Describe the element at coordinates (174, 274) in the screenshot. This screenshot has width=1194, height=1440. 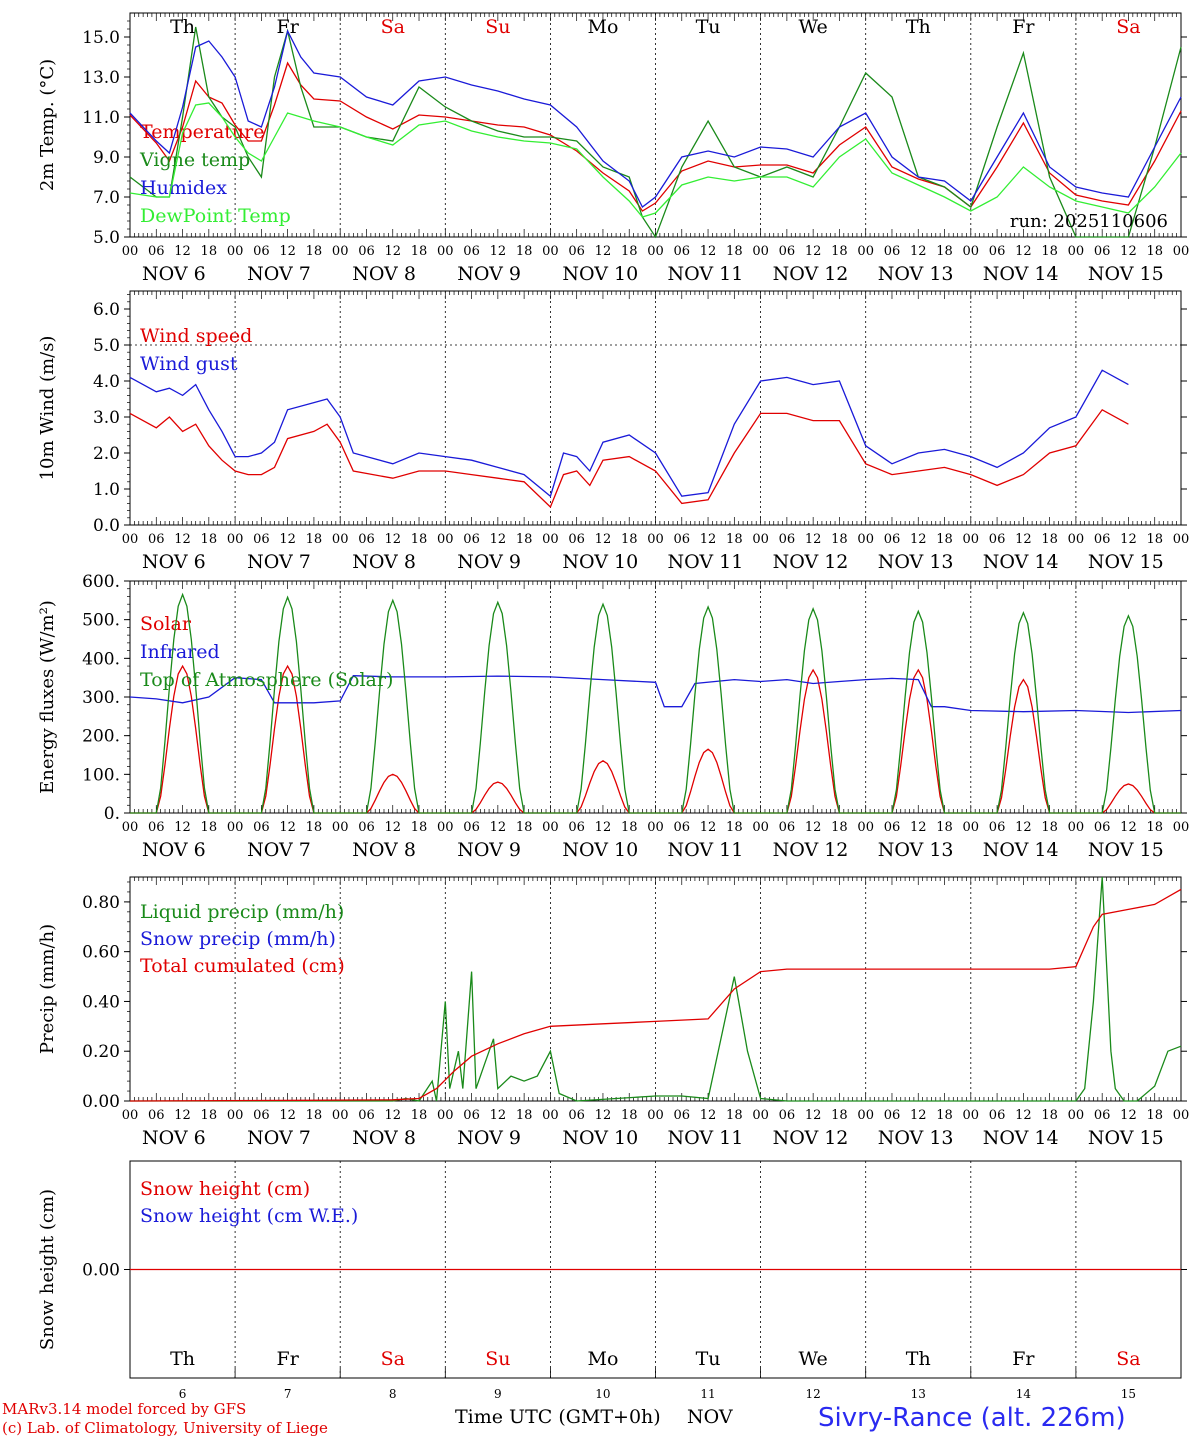
I see `date-label: NOV 6` at that location.